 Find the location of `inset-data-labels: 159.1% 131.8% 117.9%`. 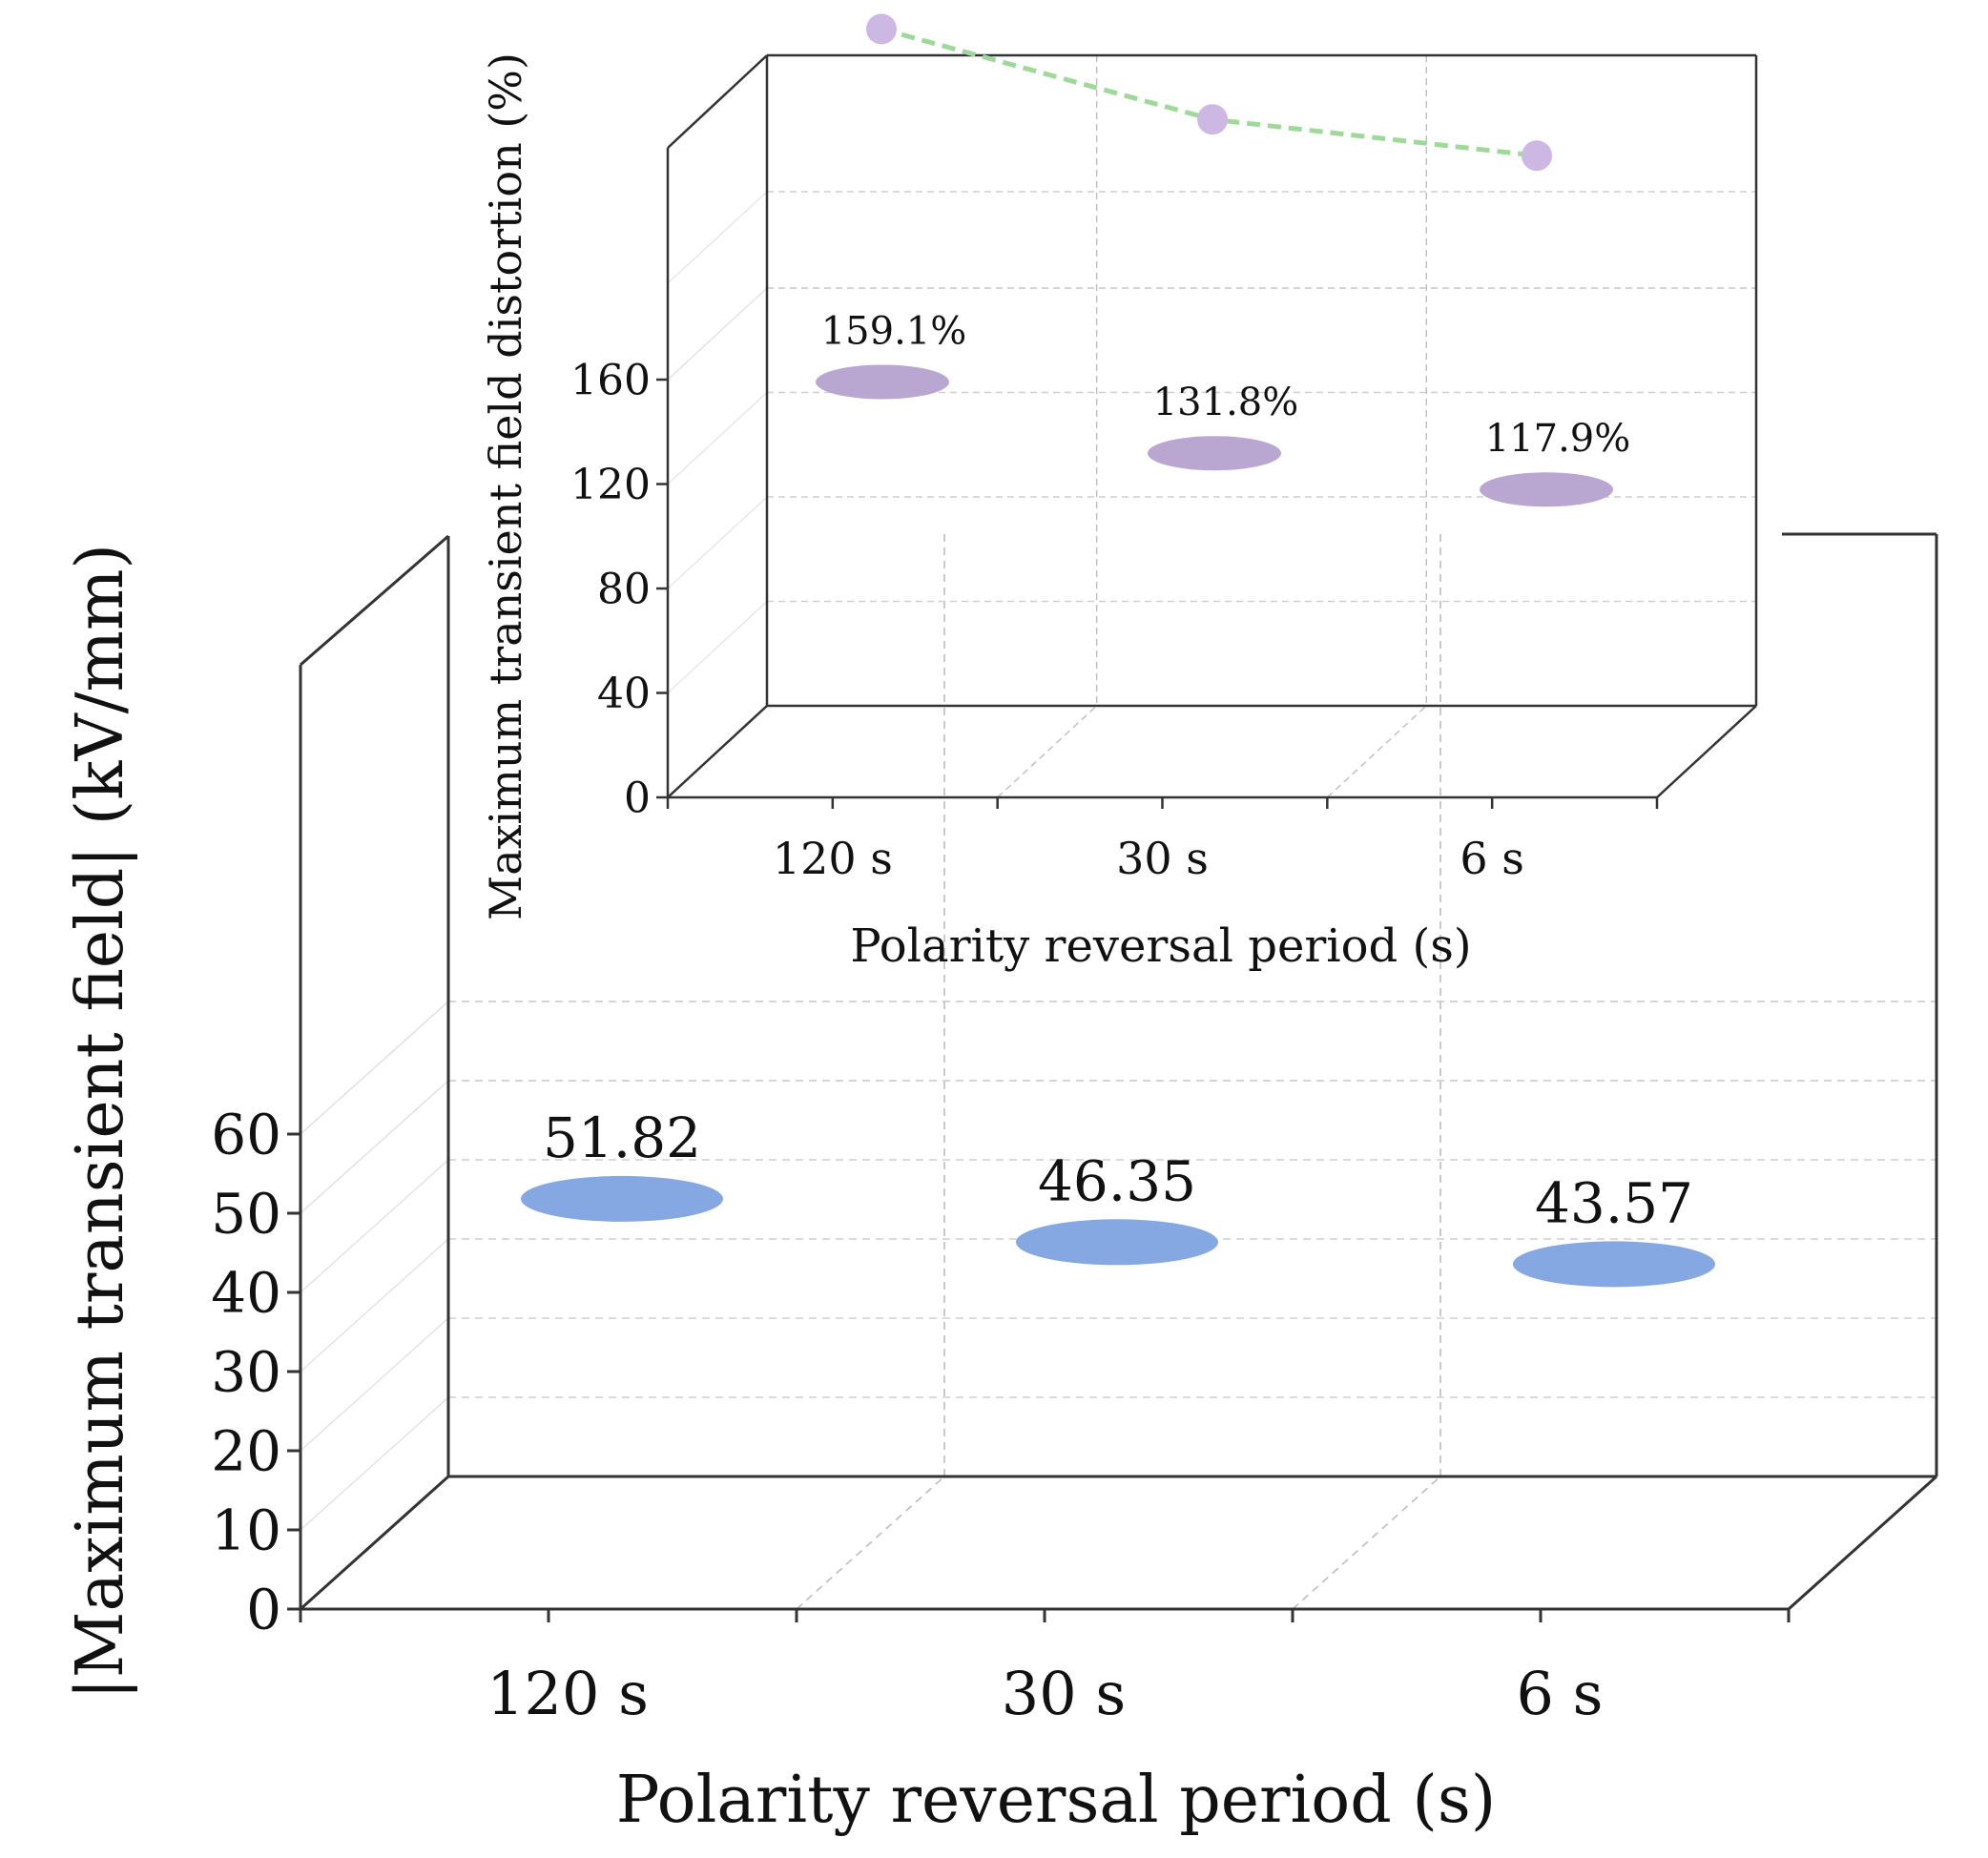

inset-data-labels: 159.1% 131.8% 117.9% is located at coordinates (1226, 385).